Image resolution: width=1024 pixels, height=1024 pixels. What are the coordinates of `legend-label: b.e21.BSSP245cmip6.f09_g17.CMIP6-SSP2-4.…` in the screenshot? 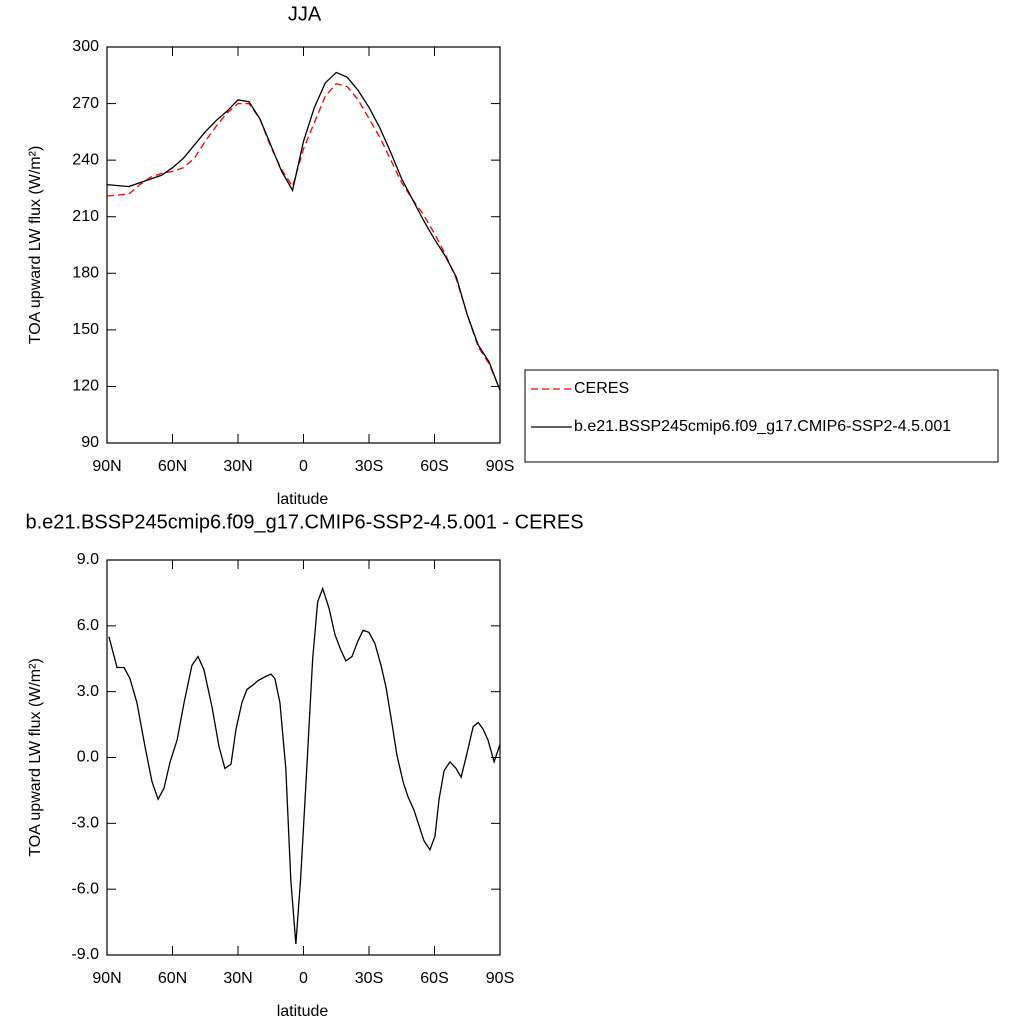 It's located at (762, 426).